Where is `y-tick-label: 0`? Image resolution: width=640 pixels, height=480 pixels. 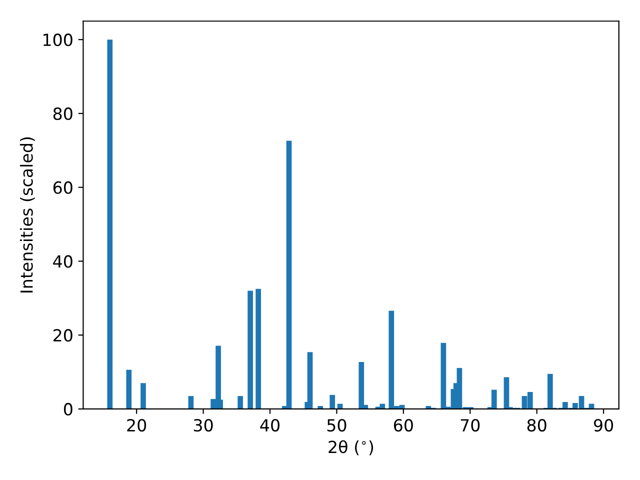 y-tick-label: 0 is located at coordinates (68, 409).